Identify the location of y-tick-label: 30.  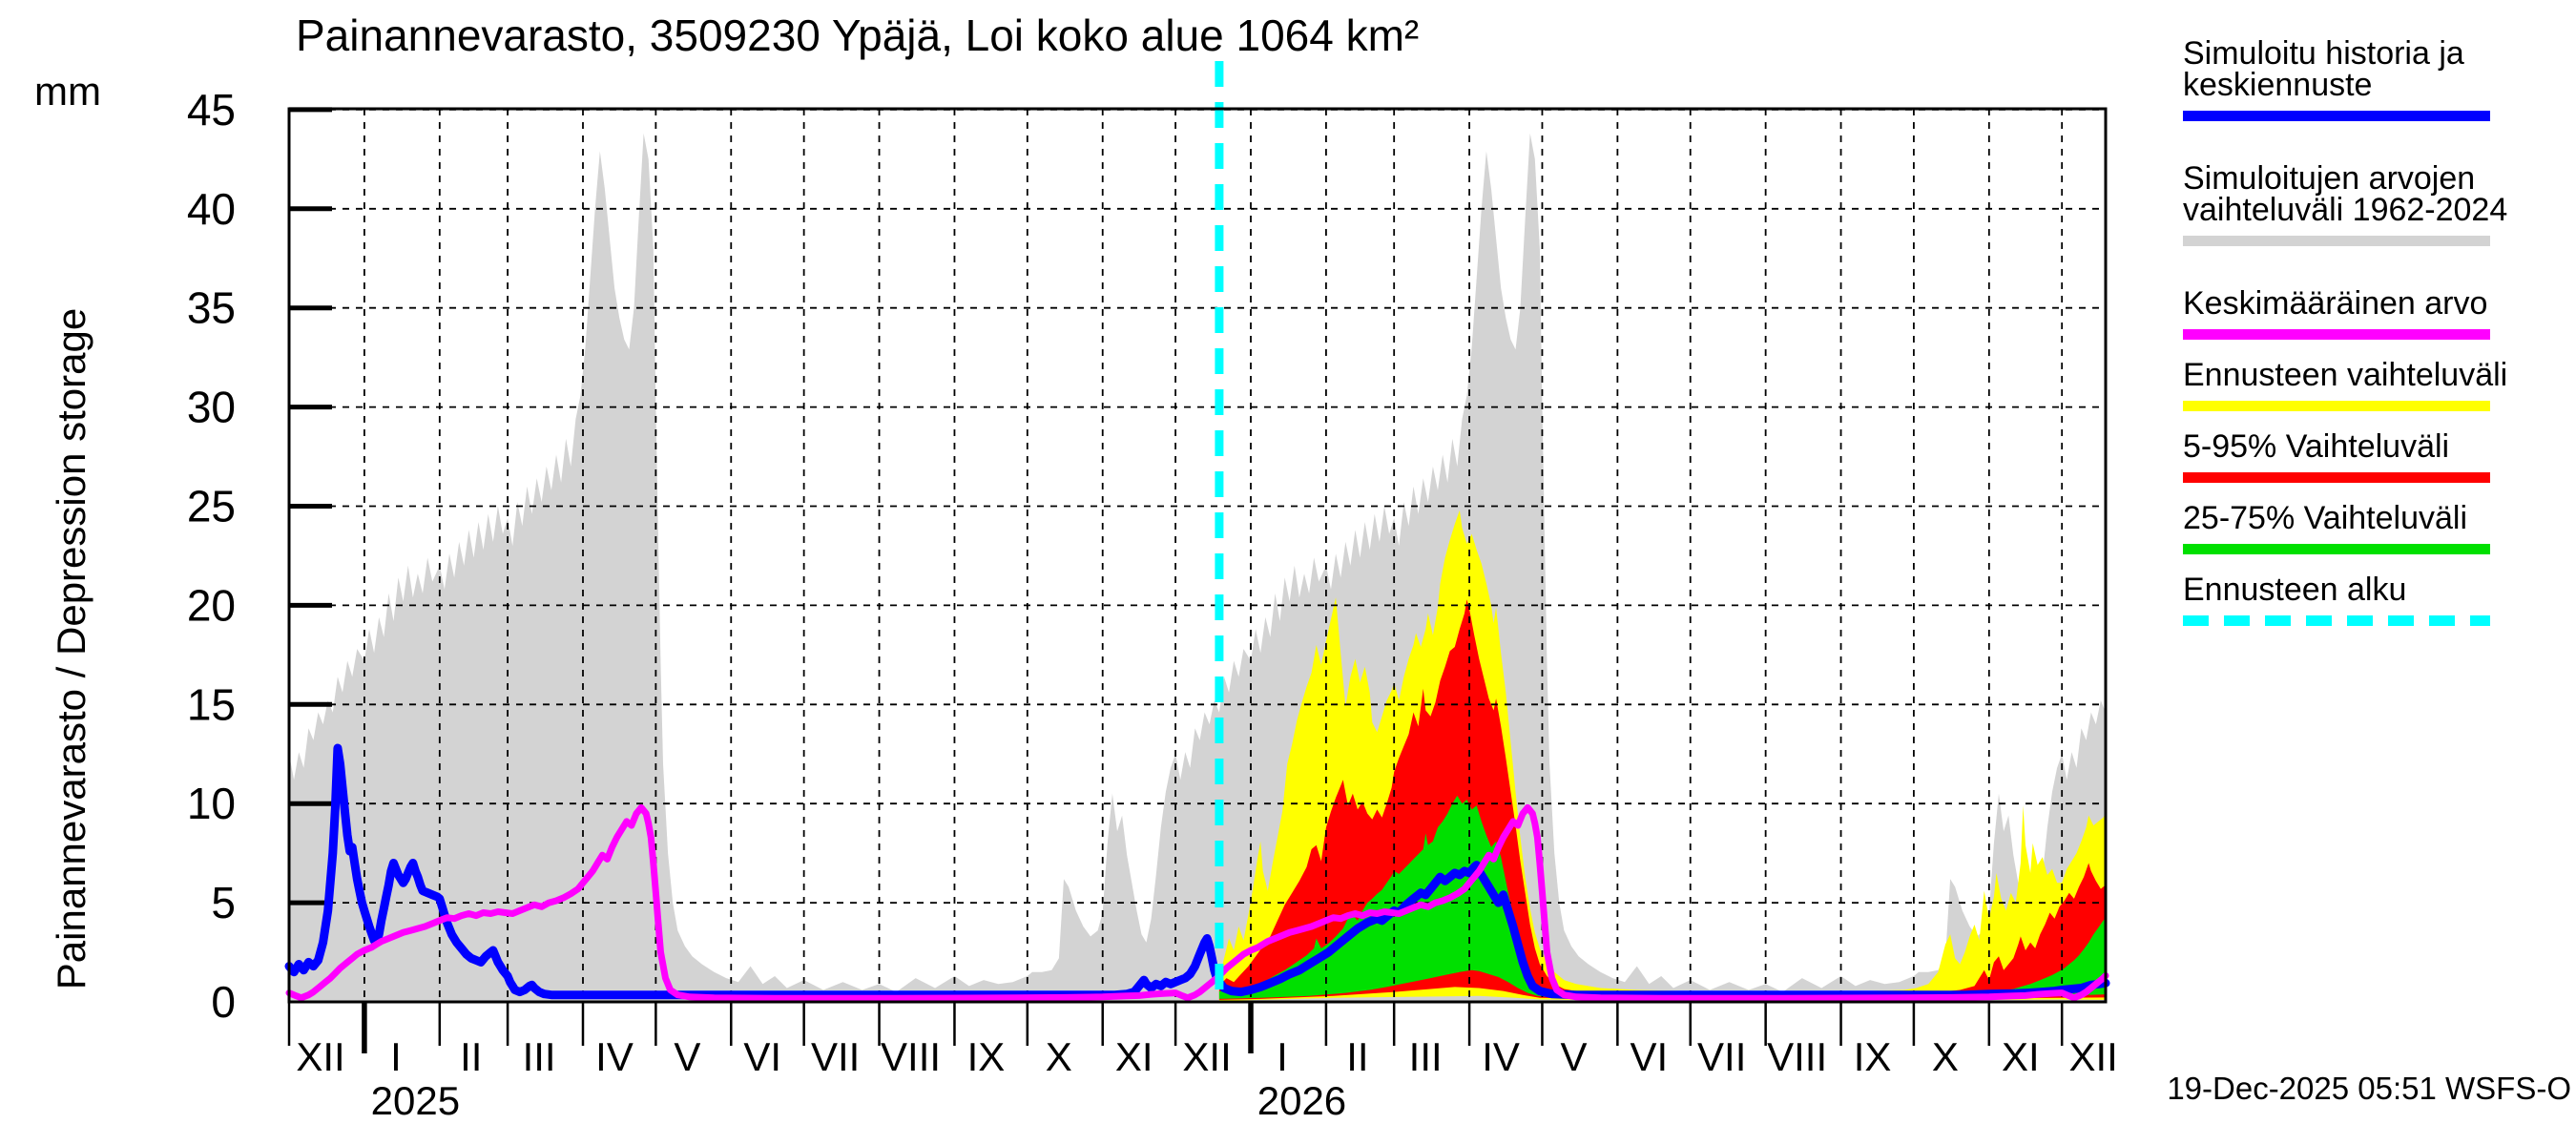
(211, 407).